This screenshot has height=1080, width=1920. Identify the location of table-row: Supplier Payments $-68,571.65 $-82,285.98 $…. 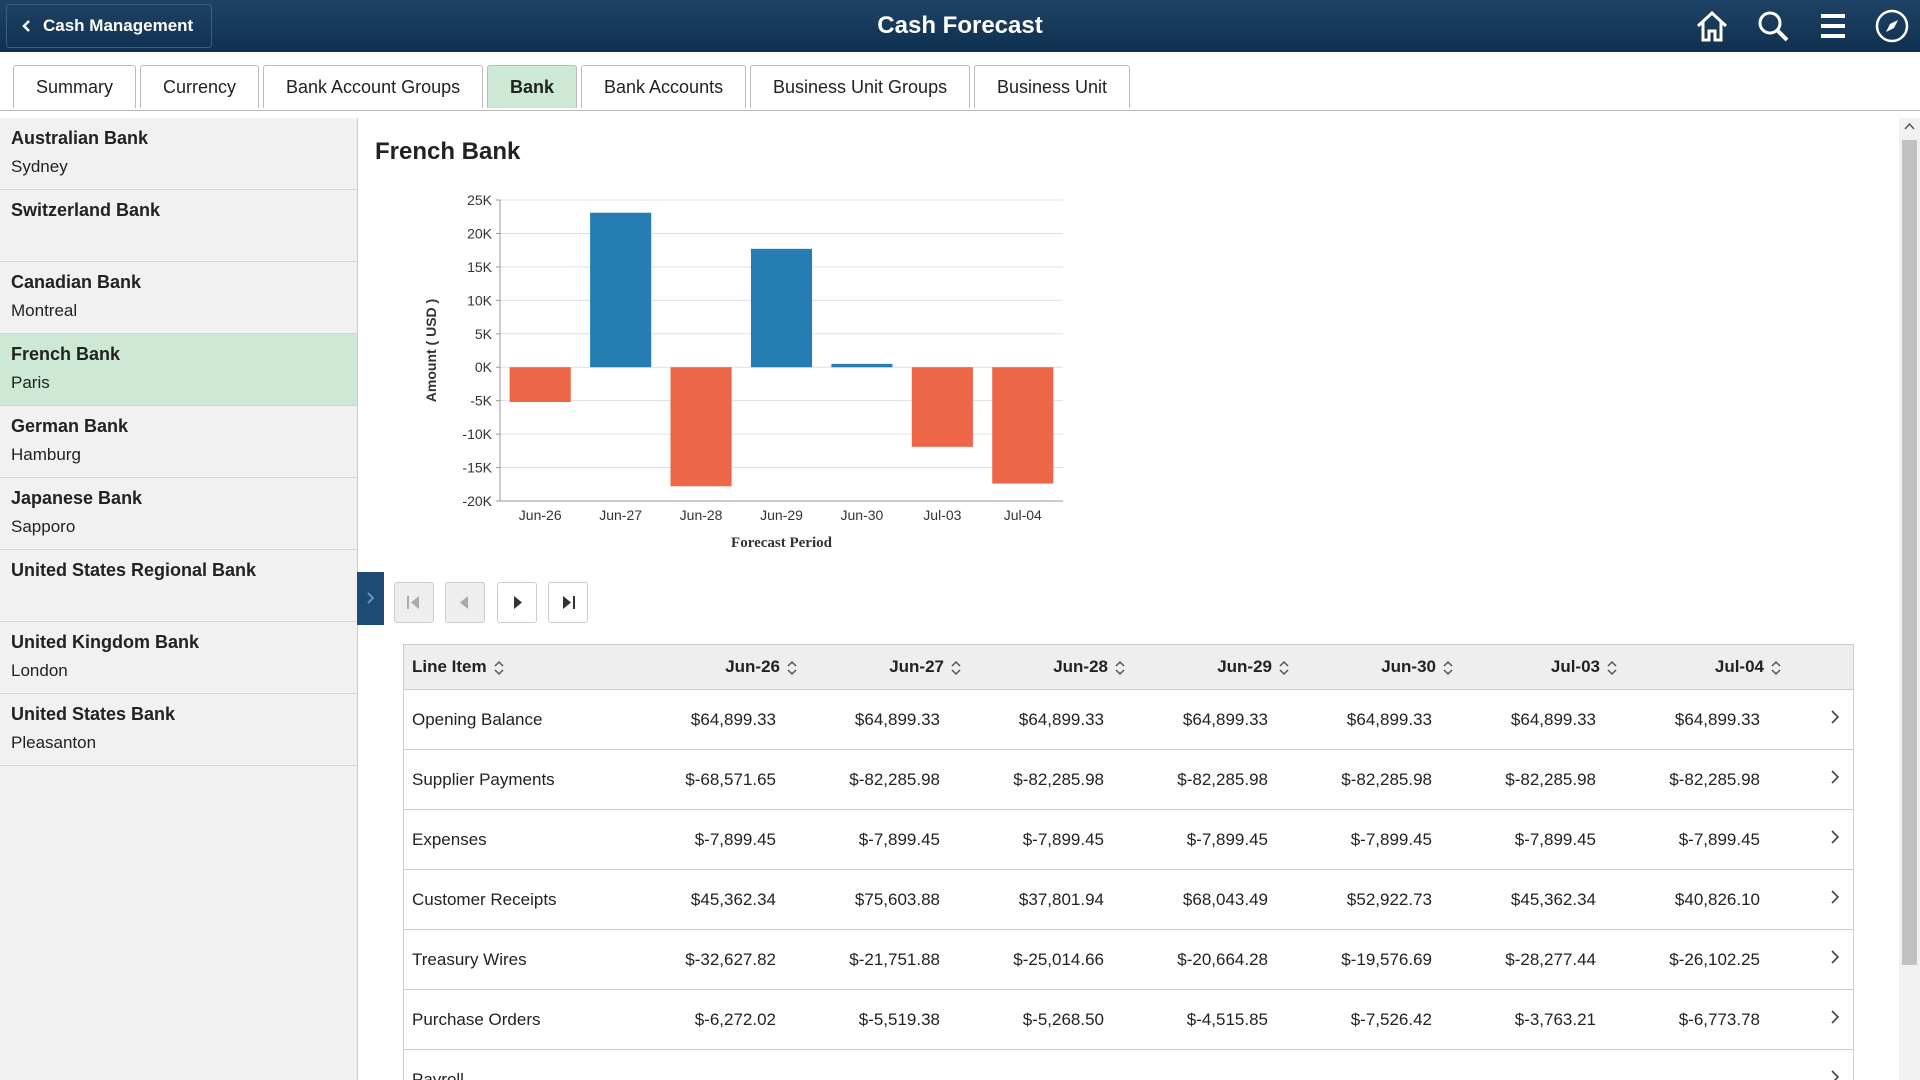
(1128, 780).